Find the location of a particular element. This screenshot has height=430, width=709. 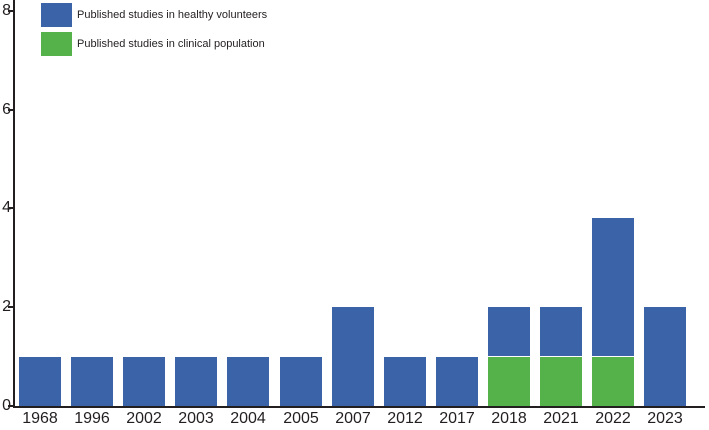

x-tick-label-2002: 2002 is located at coordinates (144, 418).